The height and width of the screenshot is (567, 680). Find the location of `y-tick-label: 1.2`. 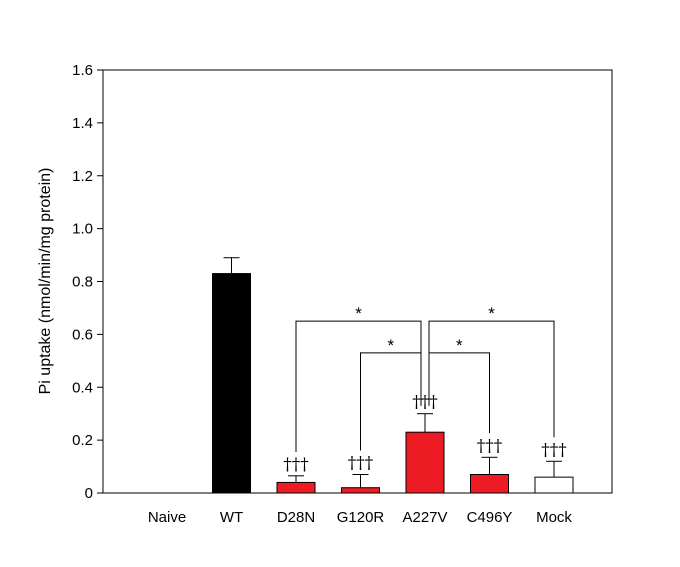

y-tick-label: 1.2 is located at coordinates (82, 176).